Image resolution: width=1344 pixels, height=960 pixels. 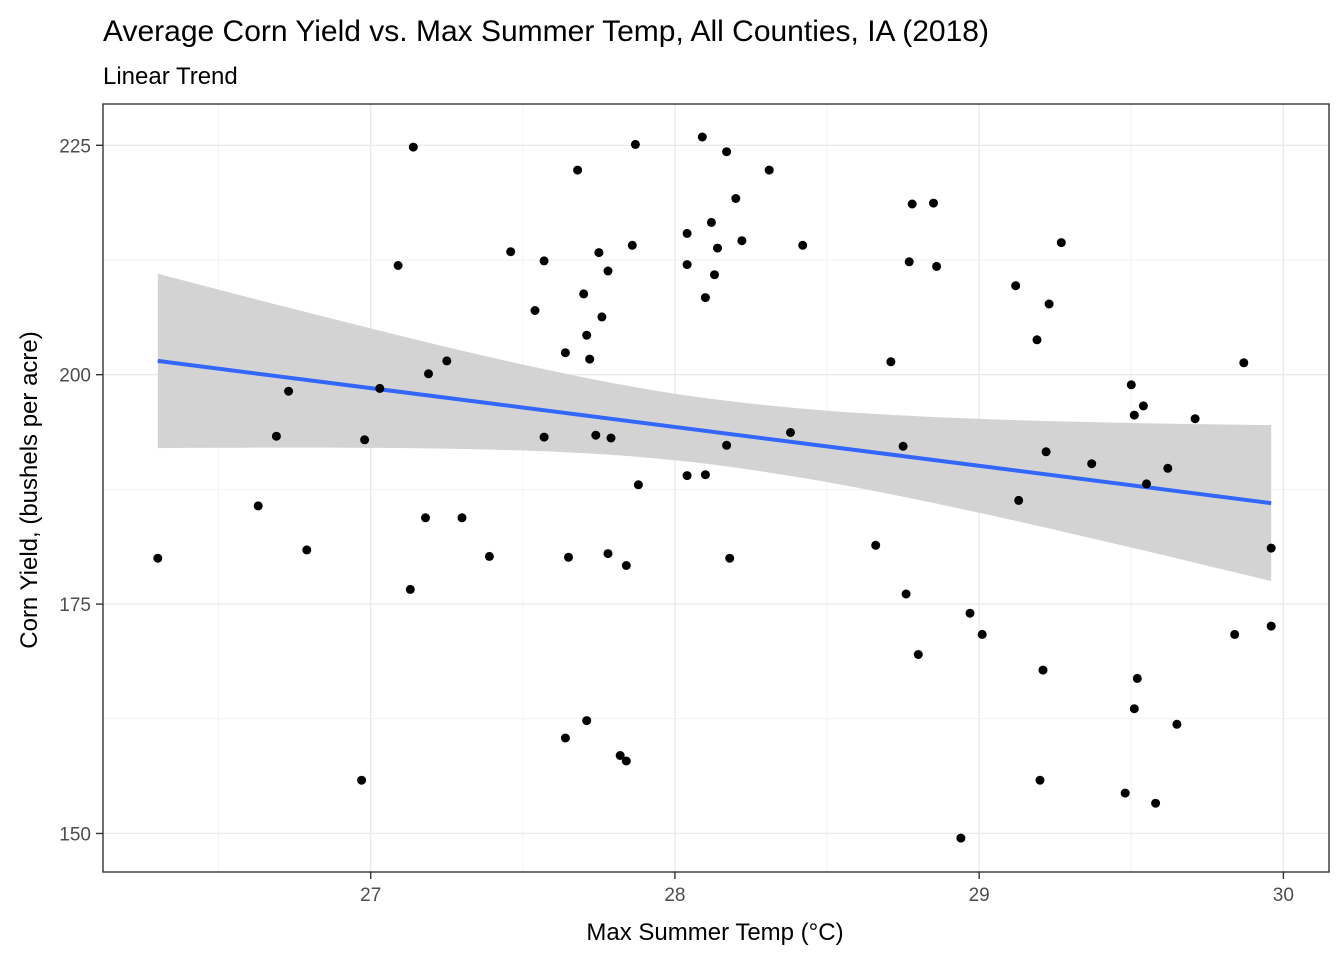 What do you see at coordinates (75, 146) in the screenshot?
I see `y-tick-label: 225` at bounding box center [75, 146].